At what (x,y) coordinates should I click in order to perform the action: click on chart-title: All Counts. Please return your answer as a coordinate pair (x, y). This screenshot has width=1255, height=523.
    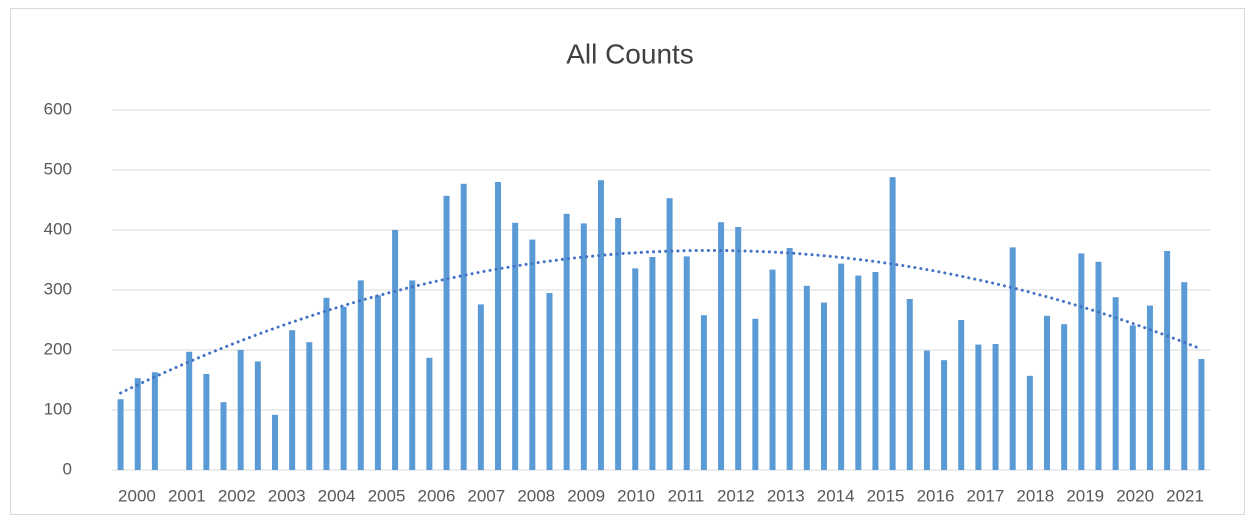
    Looking at the image, I should click on (630, 53).